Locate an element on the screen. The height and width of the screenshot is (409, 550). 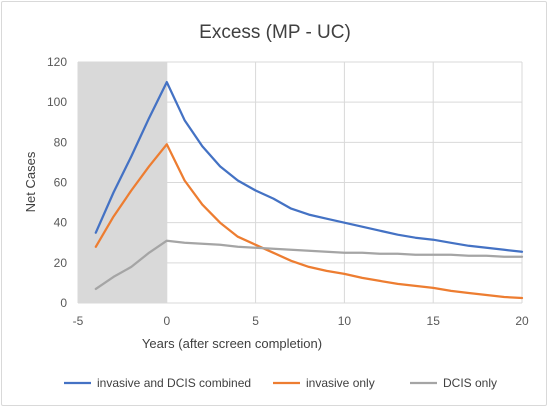
x-tick-label: 15 is located at coordinates (434, 321).